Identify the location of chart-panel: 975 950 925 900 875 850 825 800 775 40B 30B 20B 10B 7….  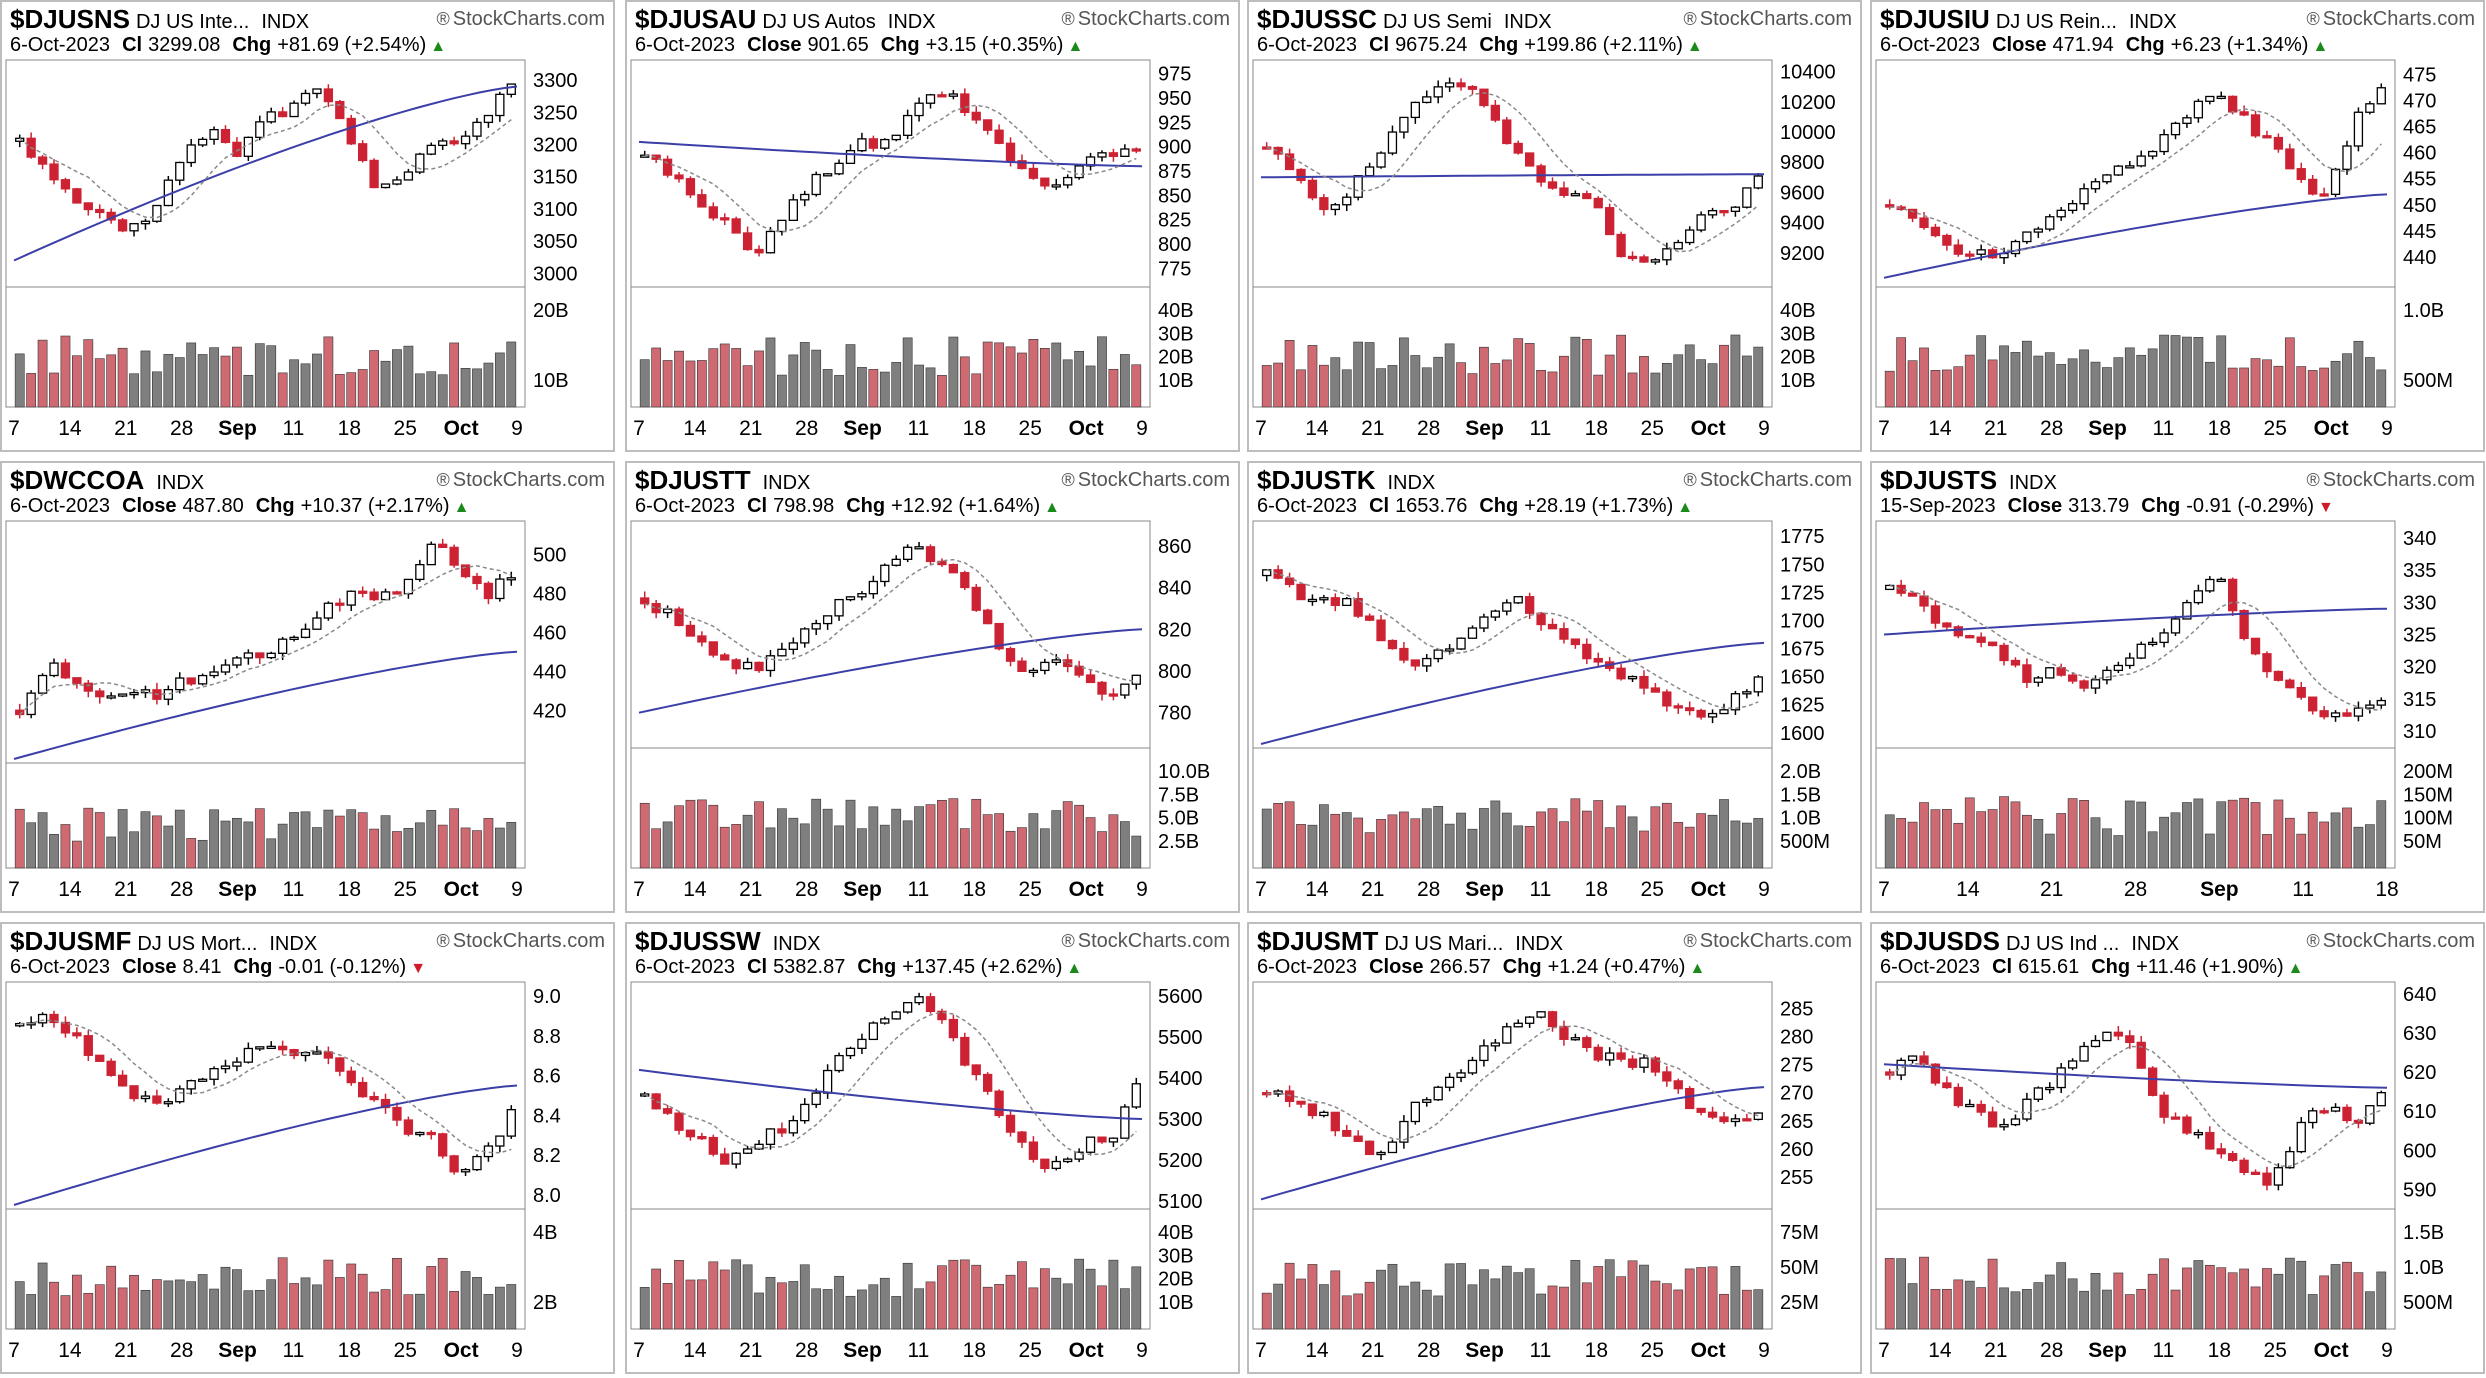
(932, 226).